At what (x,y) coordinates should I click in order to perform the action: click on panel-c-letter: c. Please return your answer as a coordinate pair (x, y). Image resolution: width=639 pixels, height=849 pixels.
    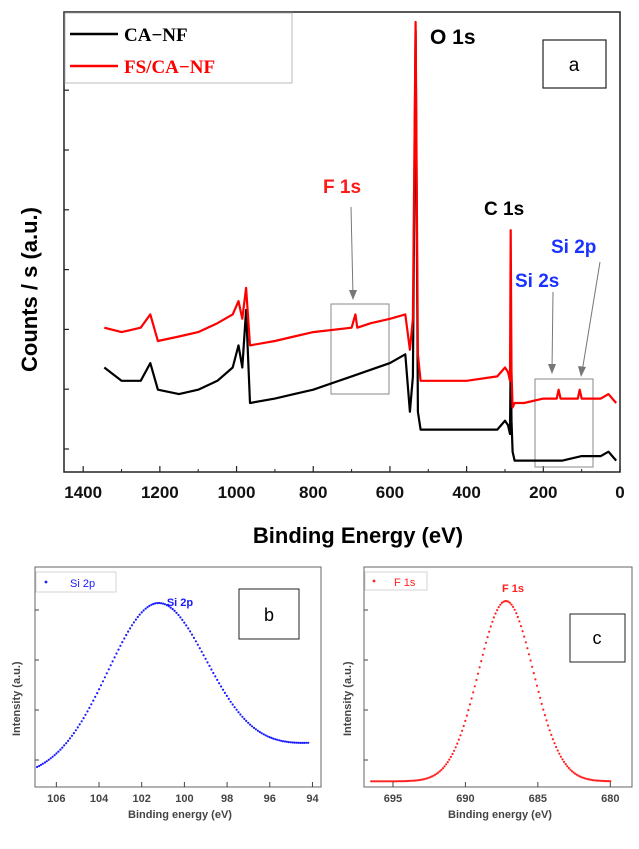
    Looking at the image, I should click on (597, 638).